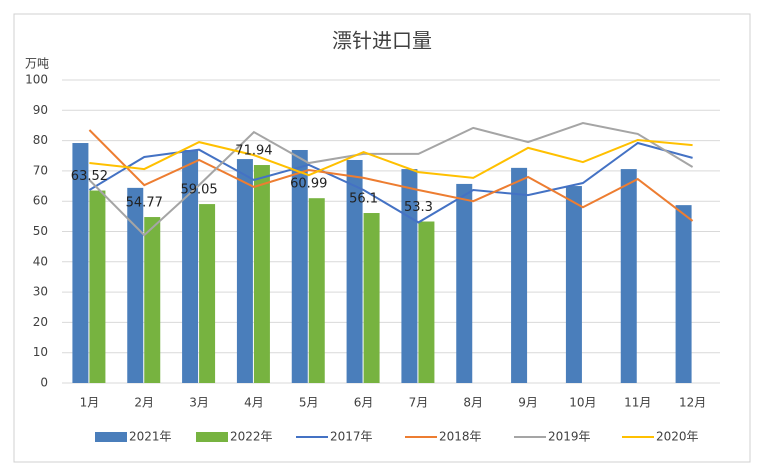 The image size is (771, 476). Describe the element at coordinates (582, 403) in the screenshot. I see `x-tick-label: 10月` at that location.